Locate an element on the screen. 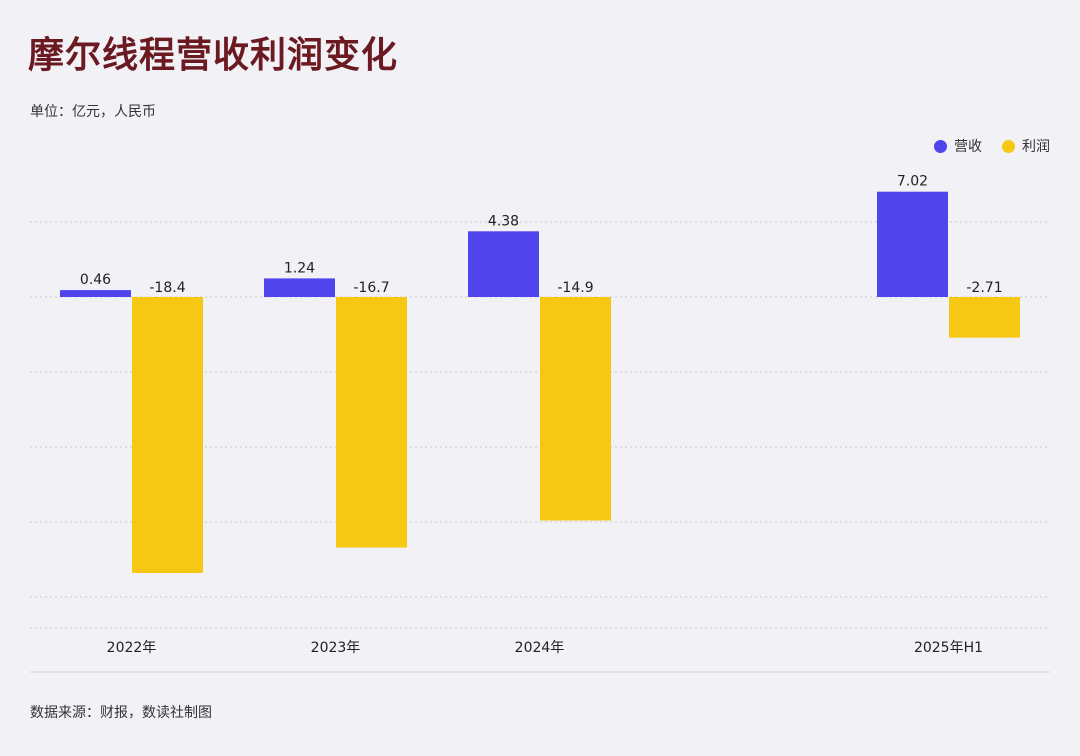 The image size is (1080, 756). legend-label-profit: 利润 is located at coordinates (1036, 147).